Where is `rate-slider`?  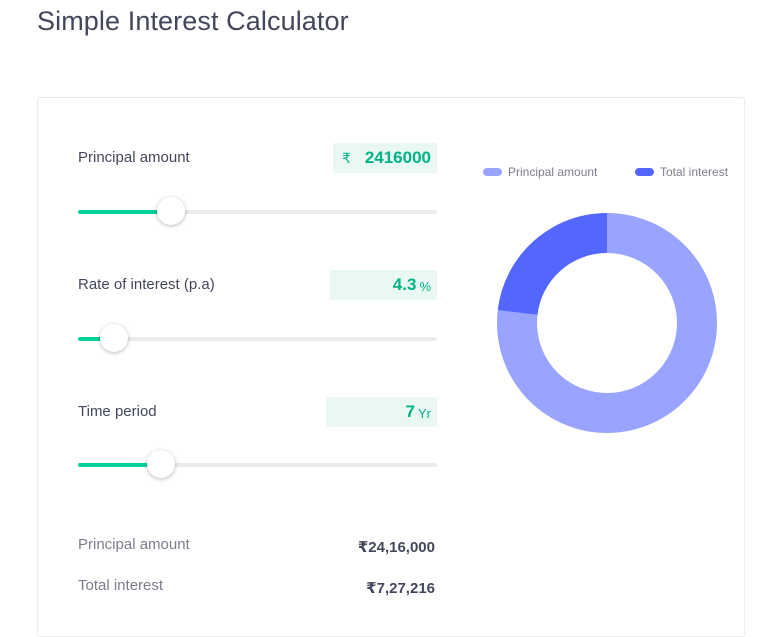 rate-slider is located at coordinates (257, 338).